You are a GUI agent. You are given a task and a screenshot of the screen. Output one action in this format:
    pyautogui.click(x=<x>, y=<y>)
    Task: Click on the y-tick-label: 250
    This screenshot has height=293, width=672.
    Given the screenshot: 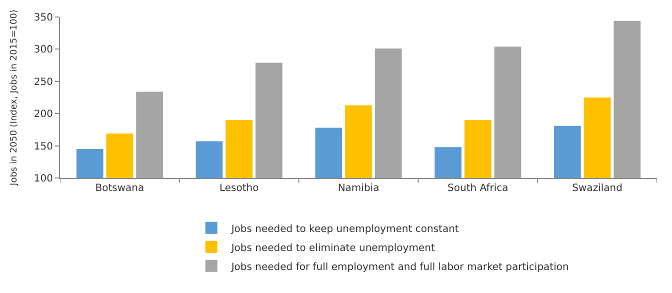 What is the action you would take?
    pyautogui.click(x=43, y=82)
    